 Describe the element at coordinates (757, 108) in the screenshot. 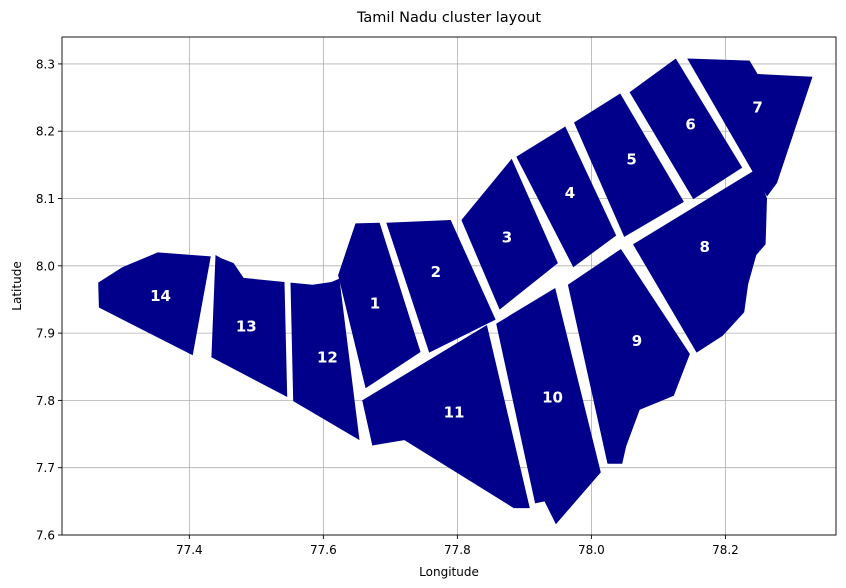

I see `cluster-7-label: 7` at that location.